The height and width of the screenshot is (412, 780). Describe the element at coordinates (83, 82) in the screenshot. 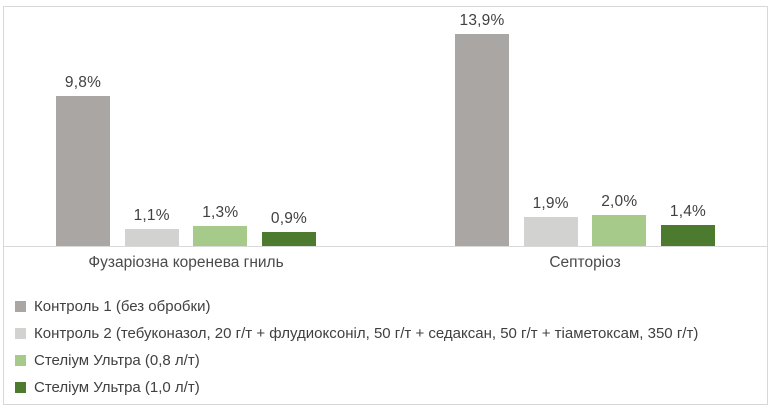

I see `bar-value-label: 9,8%` at that location.